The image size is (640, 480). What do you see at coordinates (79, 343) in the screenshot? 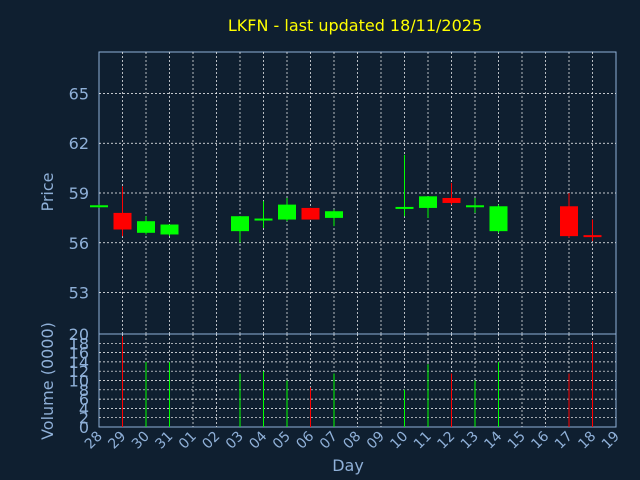
I see `volume-tick-label: 18` at bounding box center [79, 343].